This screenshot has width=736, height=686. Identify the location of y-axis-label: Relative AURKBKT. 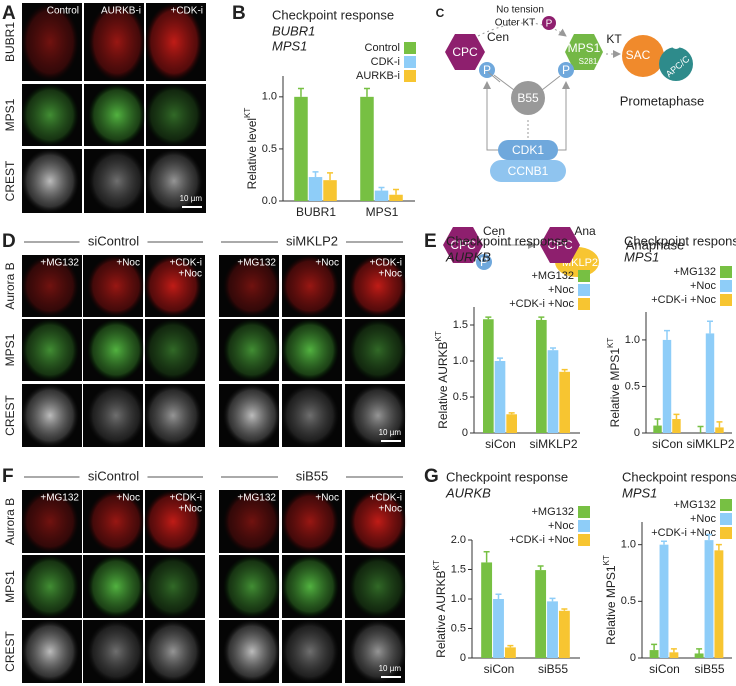
(440, 609).